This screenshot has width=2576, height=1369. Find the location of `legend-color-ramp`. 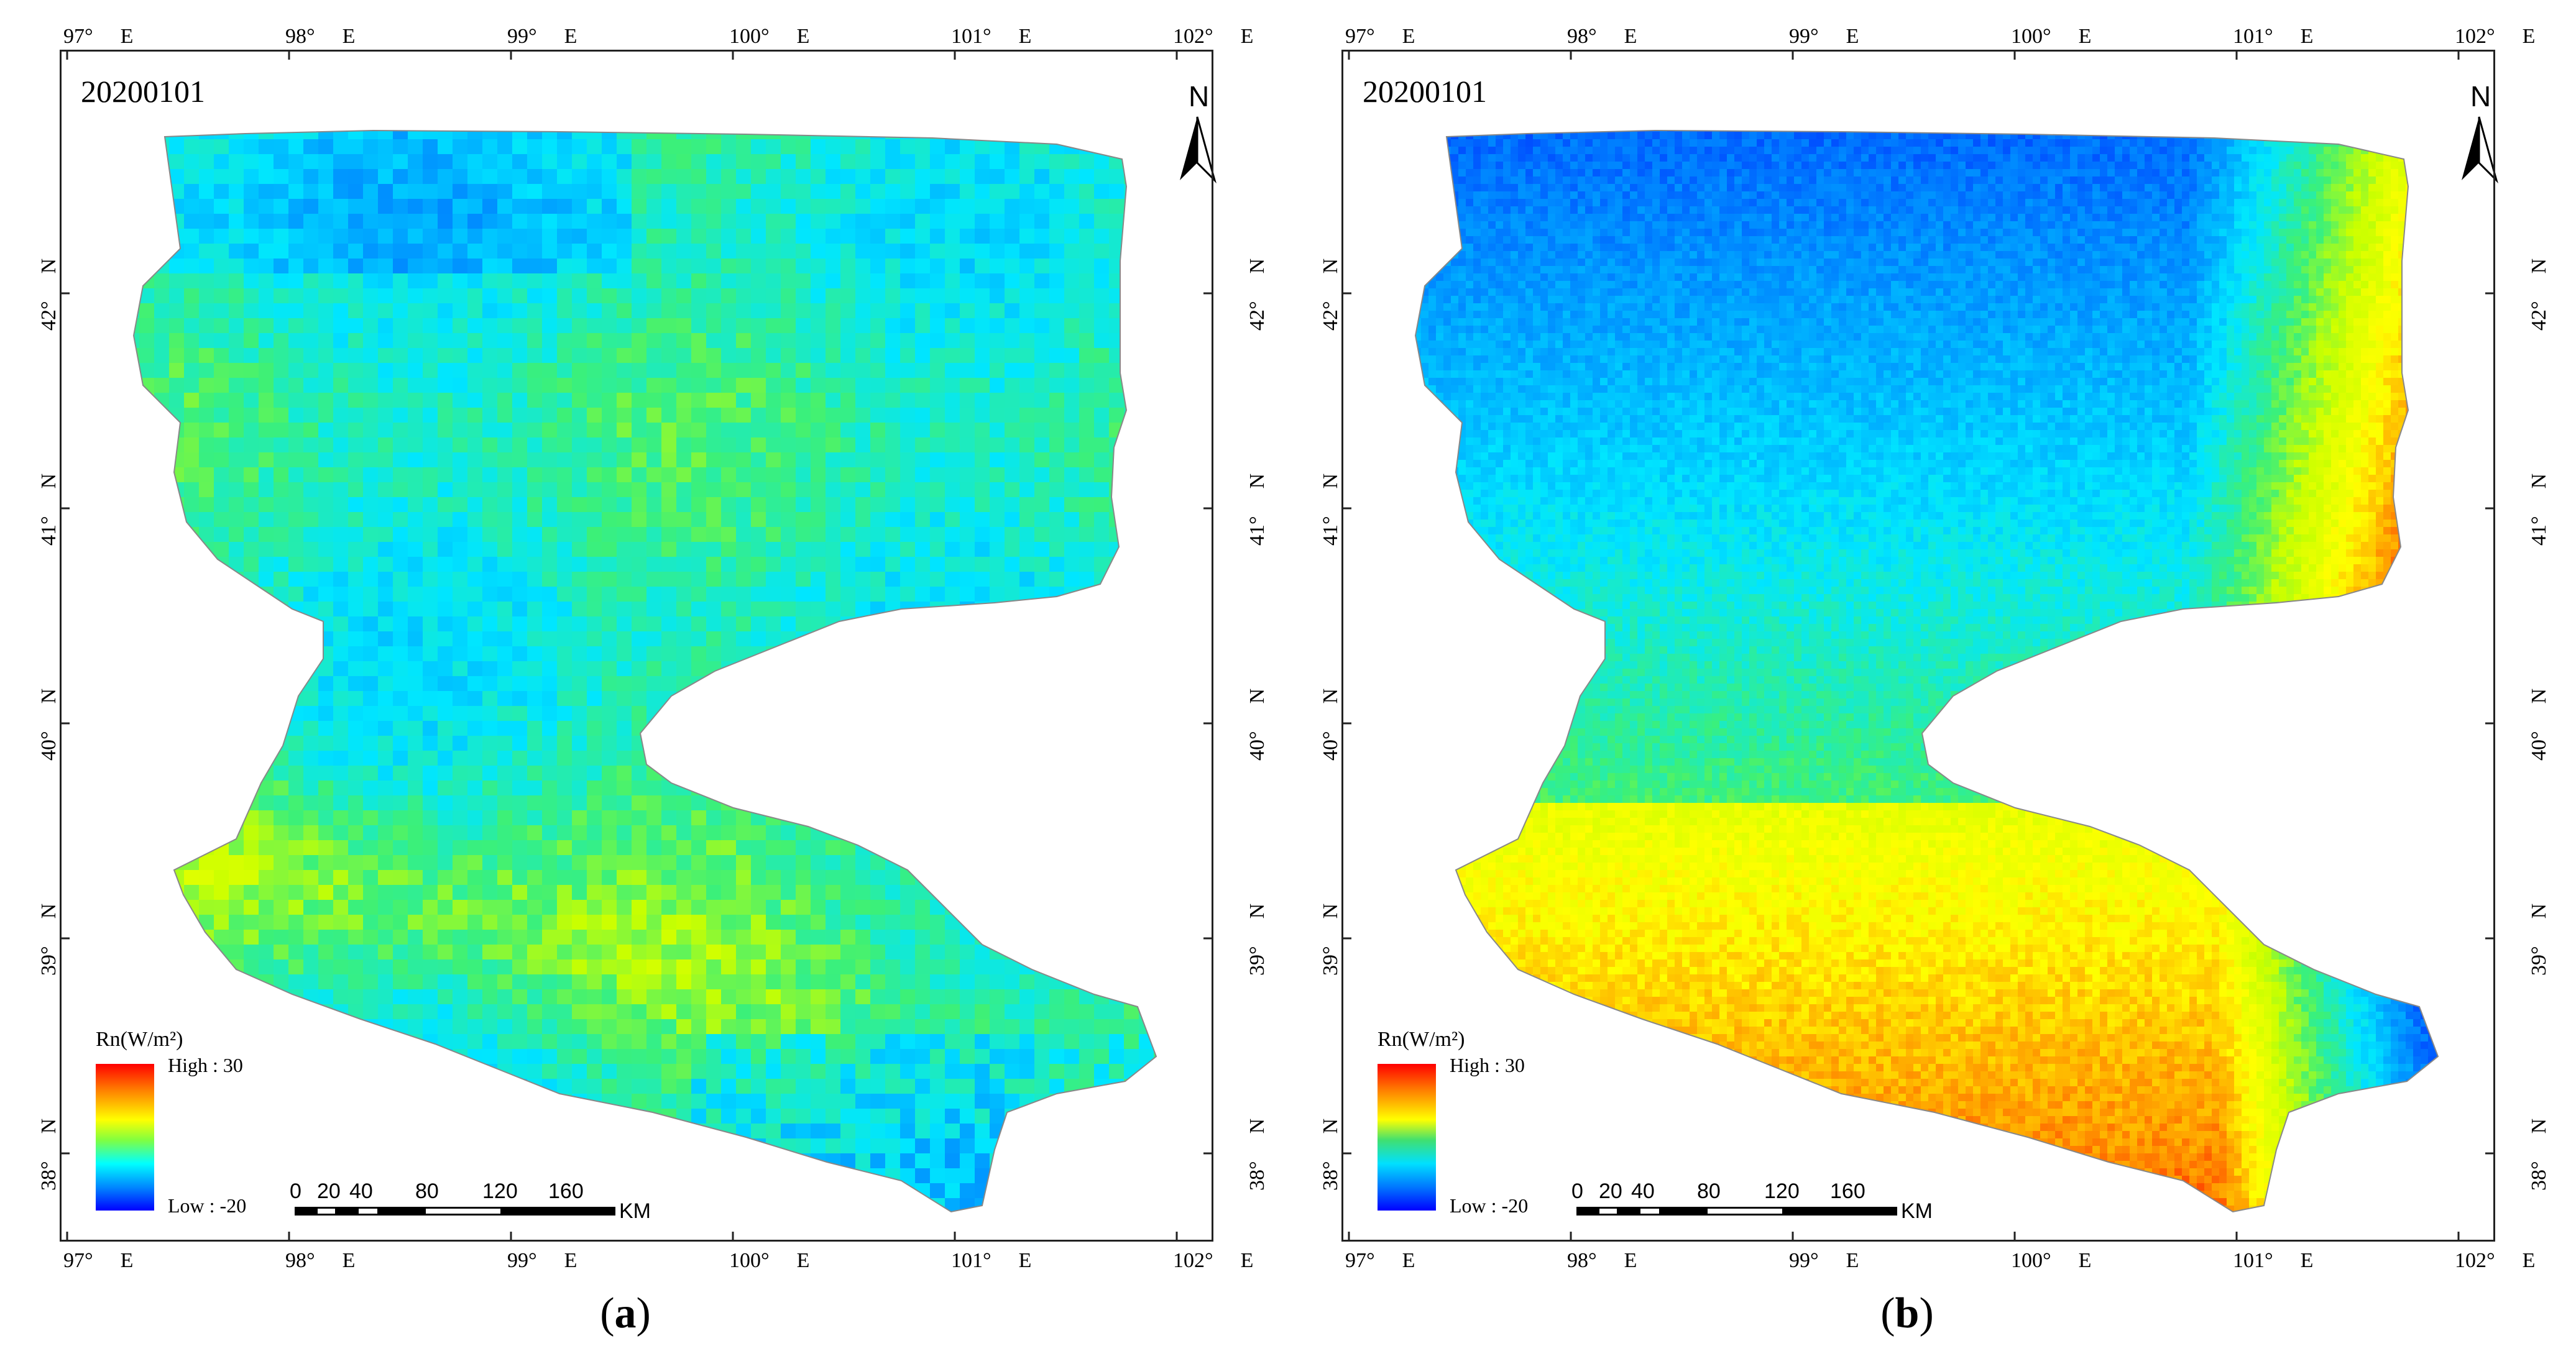

legend-color-ramp is located at coordinates (1407, 1138).